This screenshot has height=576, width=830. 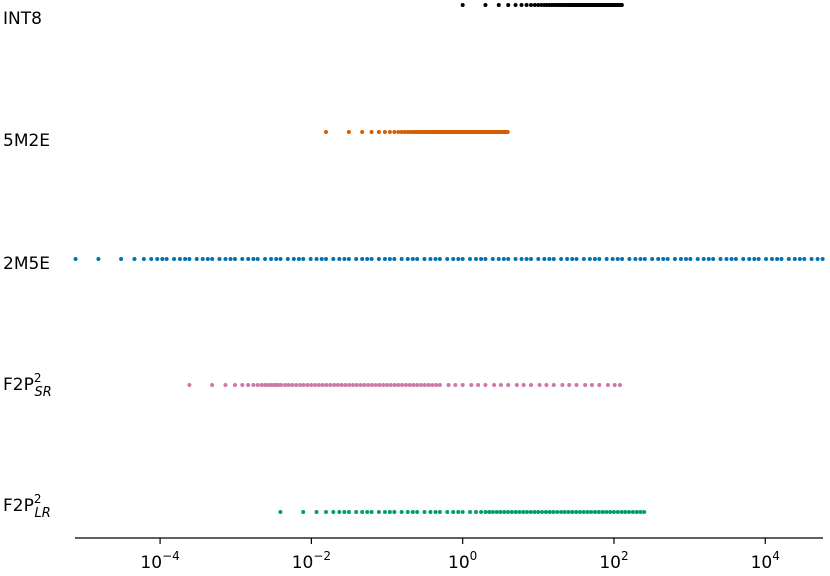 I want to click on label-name: 5M2E, so click(x=26, y=141).